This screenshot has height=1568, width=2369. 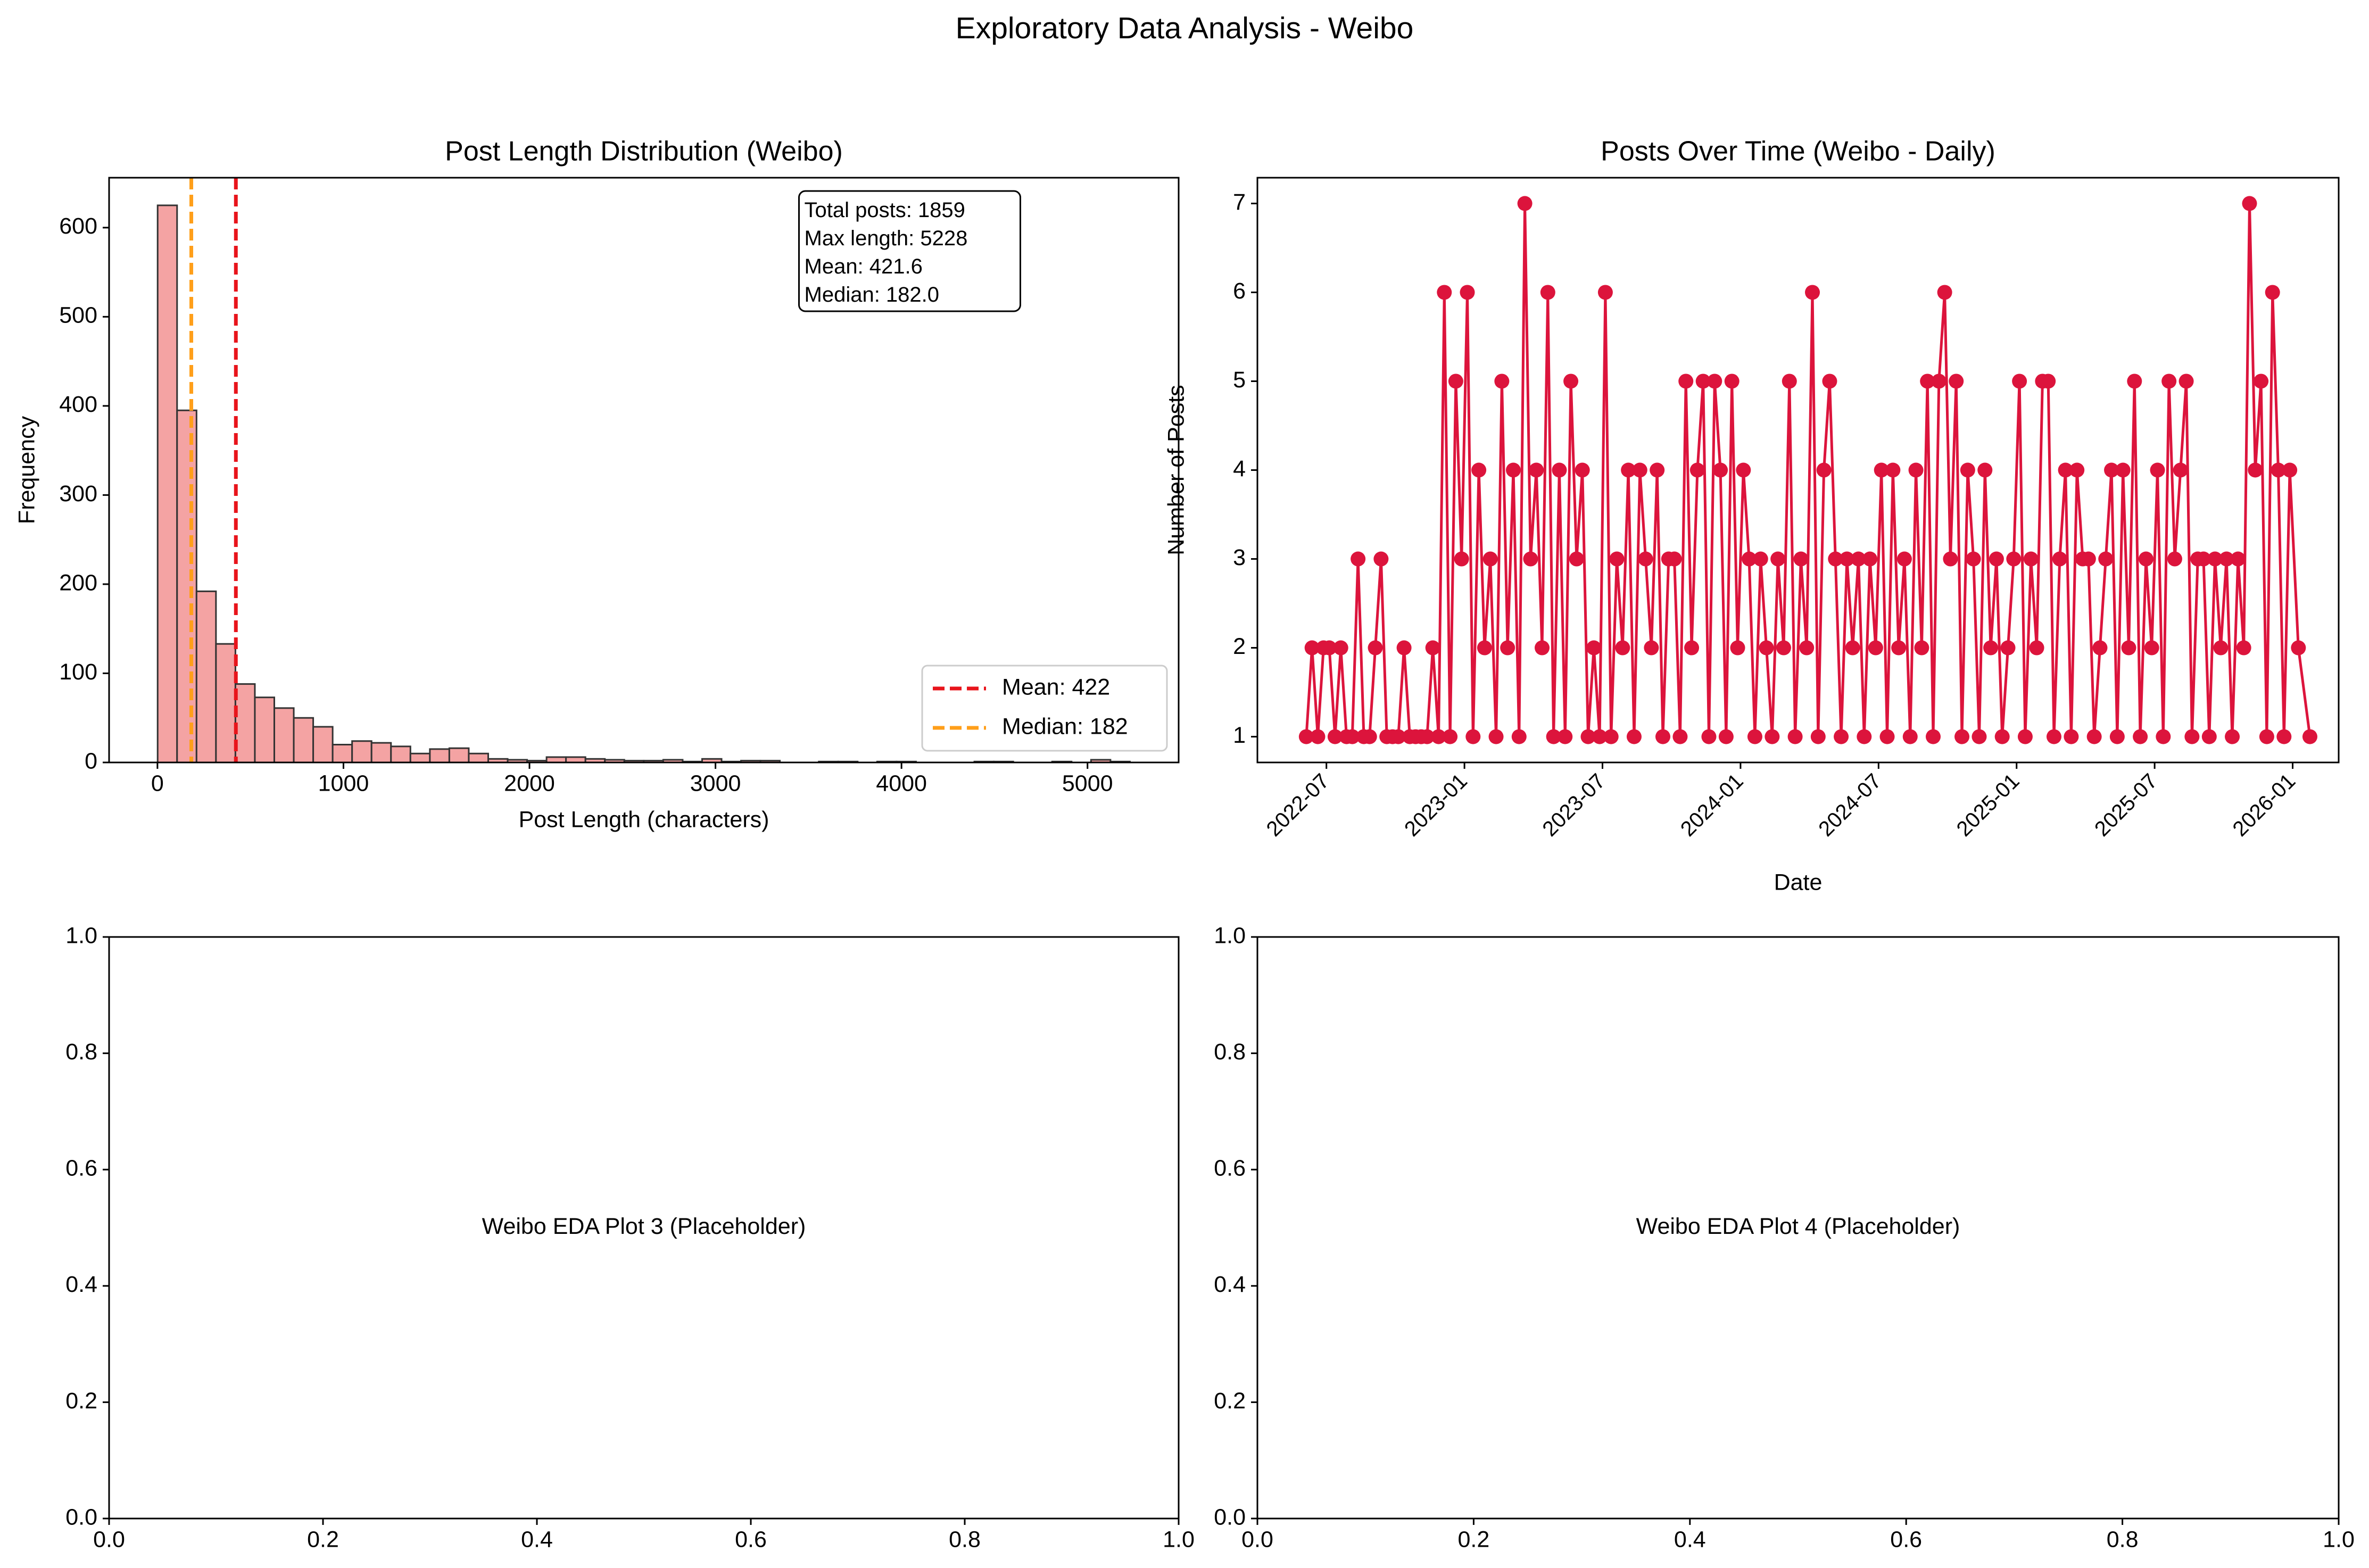 What do you see at coordinates (1179, 1539) in the screenshot?
I see `x-tick-label: 1.0` at bounding box center [1179, 1539].